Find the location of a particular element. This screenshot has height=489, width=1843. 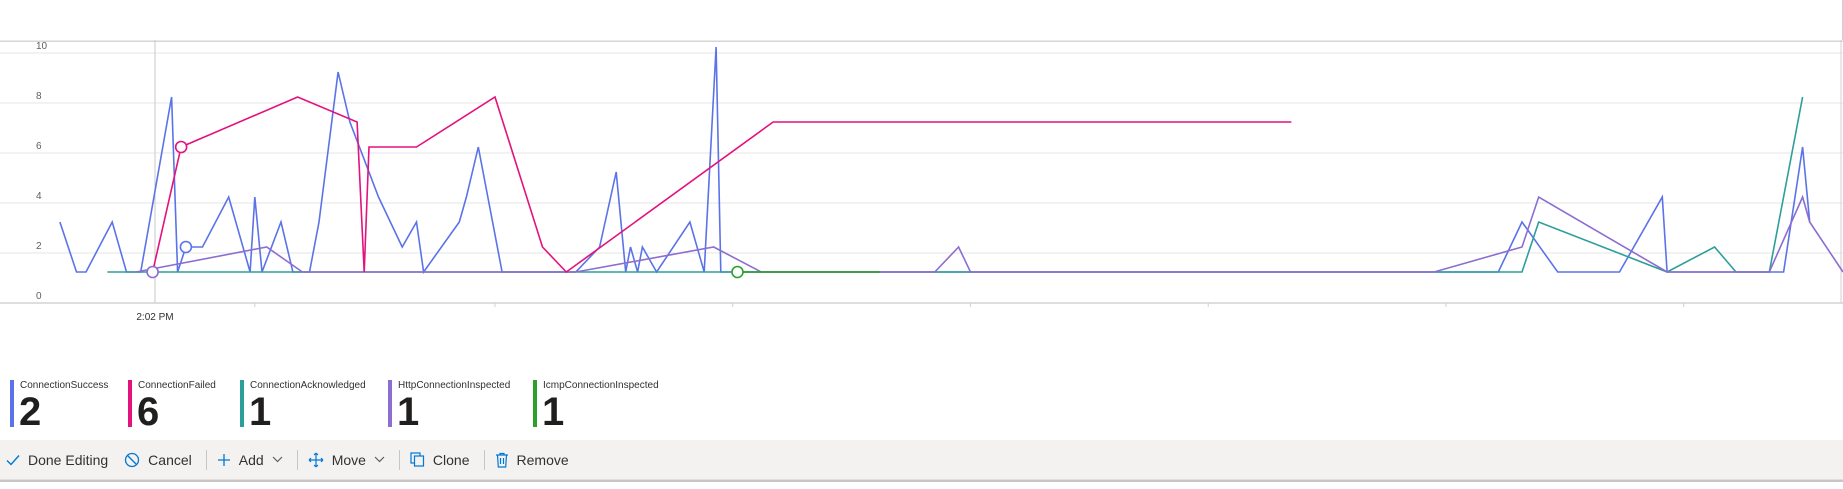

done-editing-label: Done Editing is located at coordinates (68, 459).